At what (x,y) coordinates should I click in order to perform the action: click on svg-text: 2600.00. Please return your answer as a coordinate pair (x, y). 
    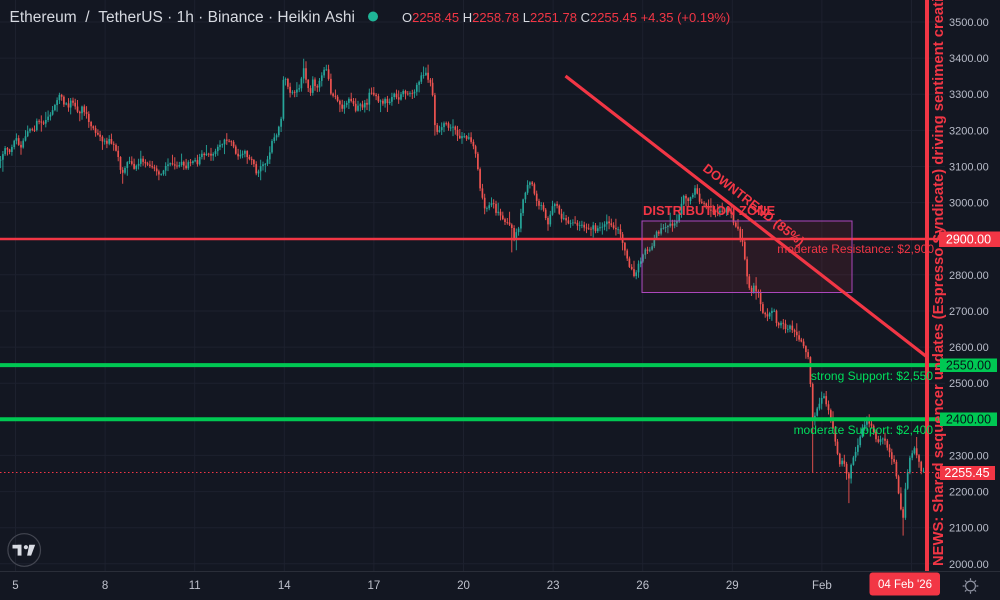
    Looking at the image, I should click on (969, 348).